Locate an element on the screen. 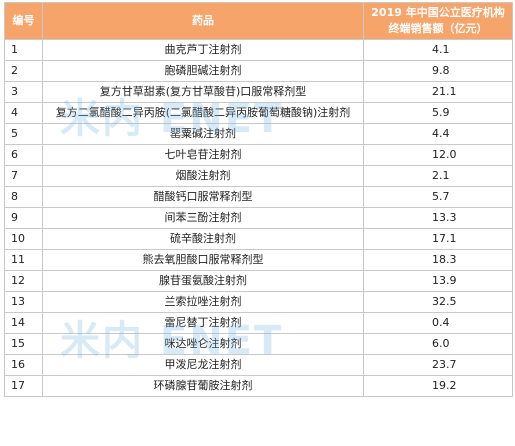  row-index-cell: 1 is located at coordinates (23, 50).